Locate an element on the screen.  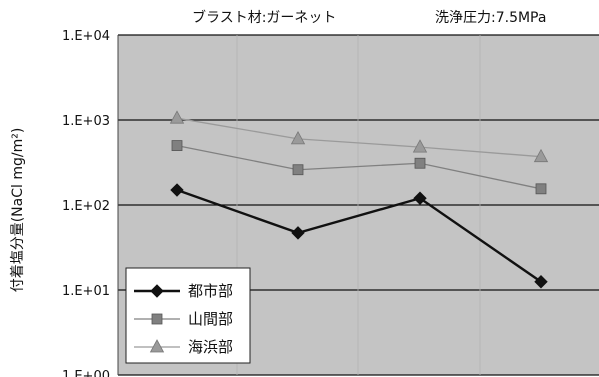
y-tick-label: 1.E+00 is located at coordinates (86, 373).